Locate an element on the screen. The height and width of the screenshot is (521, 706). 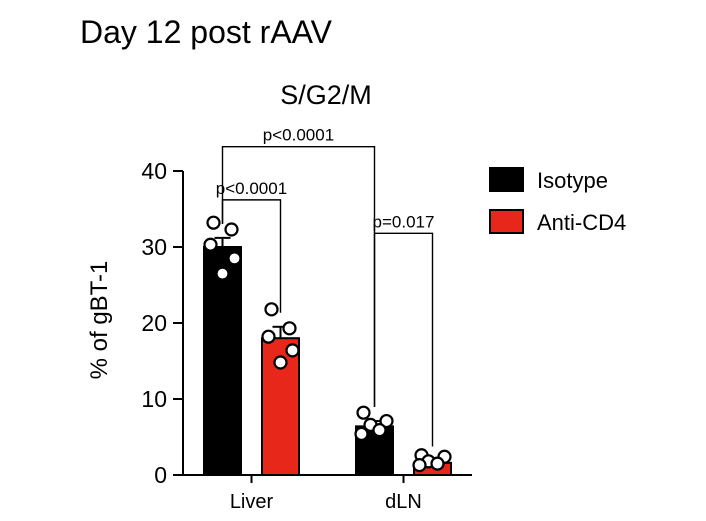
x-tick-label: Liver is located at coordinates (252, 502).